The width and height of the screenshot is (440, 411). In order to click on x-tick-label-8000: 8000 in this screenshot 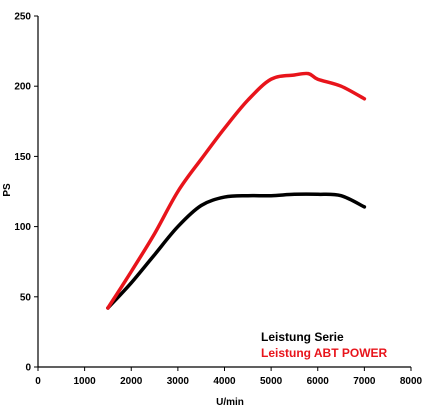, I will do `click(411, 381)`.